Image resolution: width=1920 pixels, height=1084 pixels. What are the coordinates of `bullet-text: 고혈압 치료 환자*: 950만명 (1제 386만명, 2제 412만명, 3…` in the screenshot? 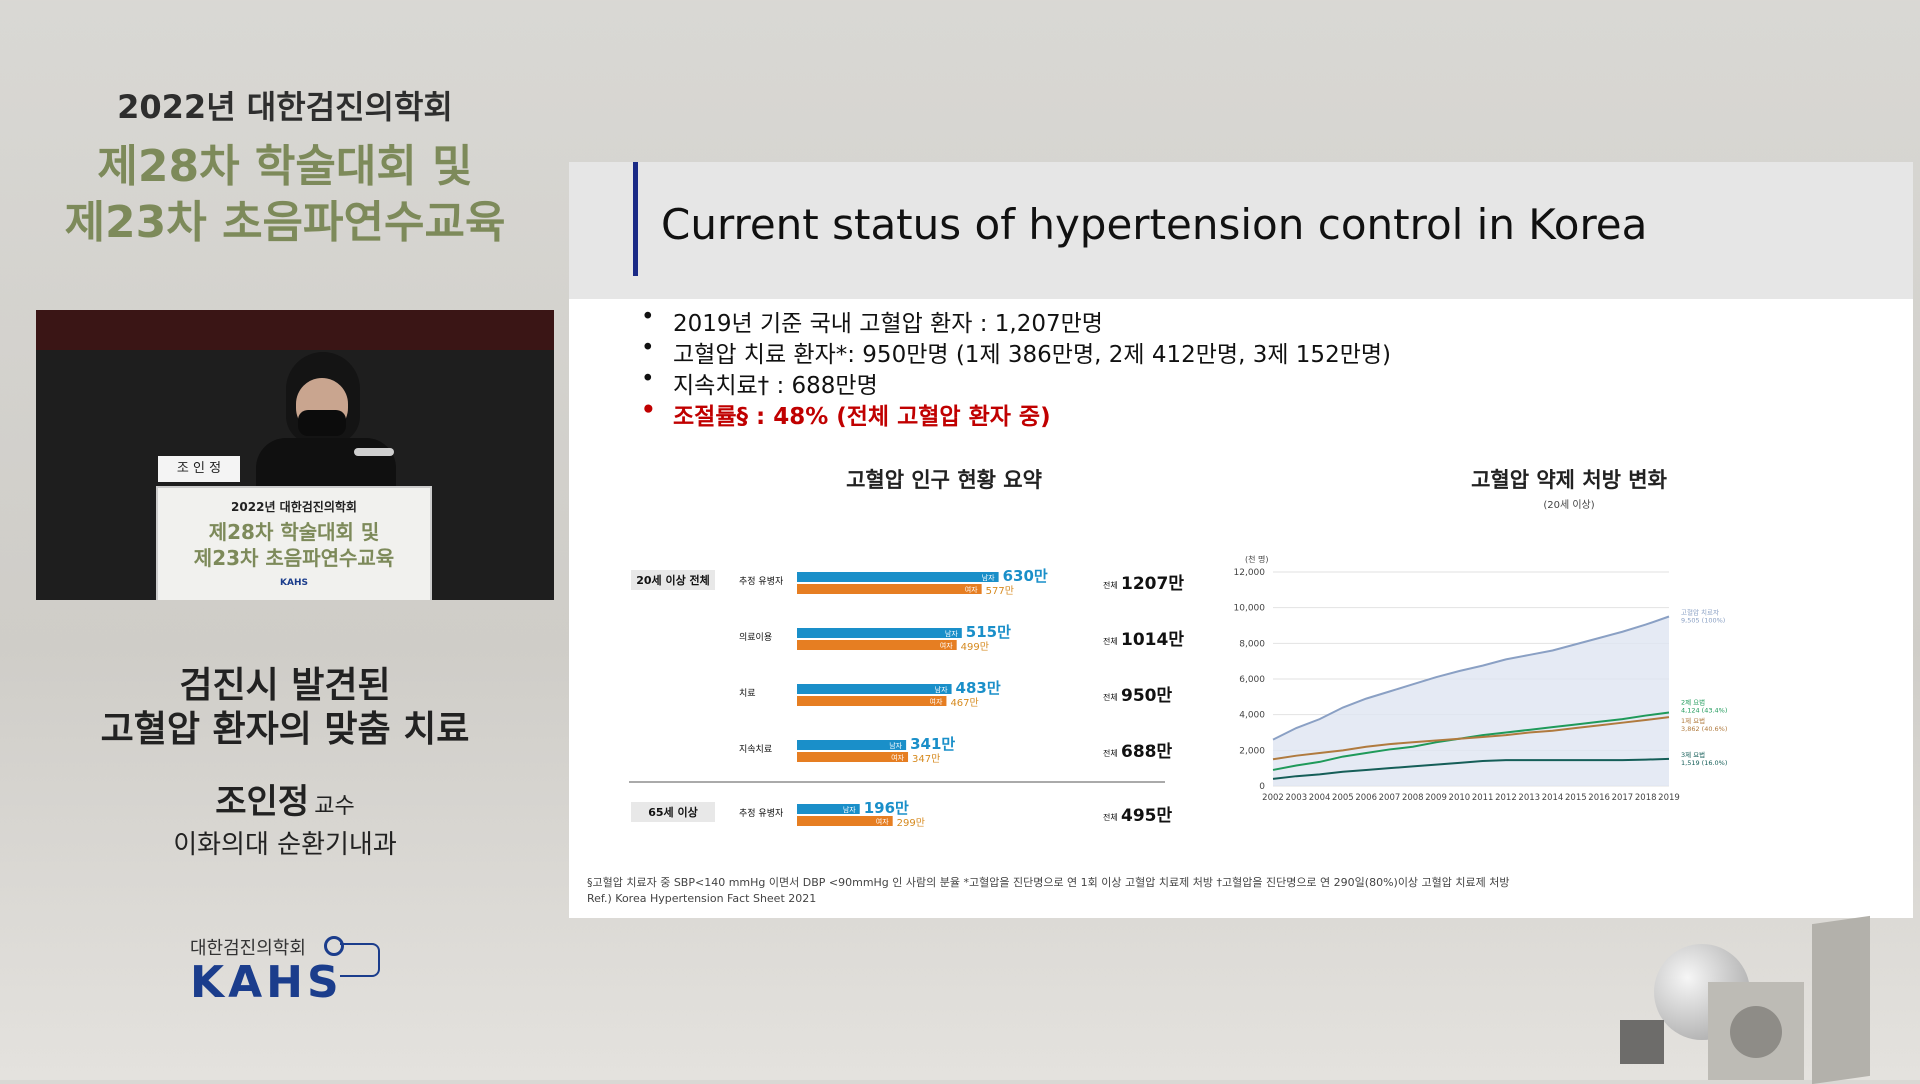 It's located at (1032, 355).